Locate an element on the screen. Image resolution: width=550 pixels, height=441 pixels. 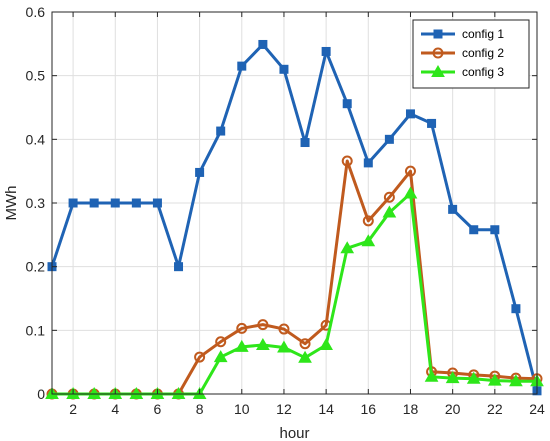
x-tick-label: 18 is located at coordinates (411, 409).